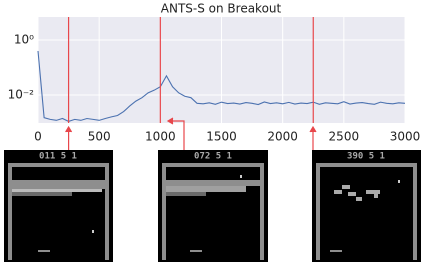  What do you see at coordinates (38, 137) in the screenshot?
I see `x-tick-label: 0` at bounding box center [38, 137].